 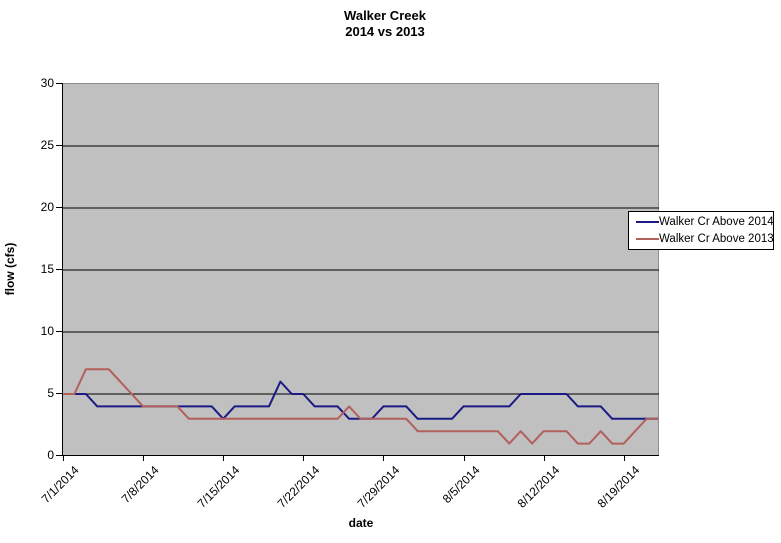 What do you see at coordinates (385, 31) in the screenshot?
I see `chart-title-line2: 2014 vs 2013` at bounding box center [385, 31].